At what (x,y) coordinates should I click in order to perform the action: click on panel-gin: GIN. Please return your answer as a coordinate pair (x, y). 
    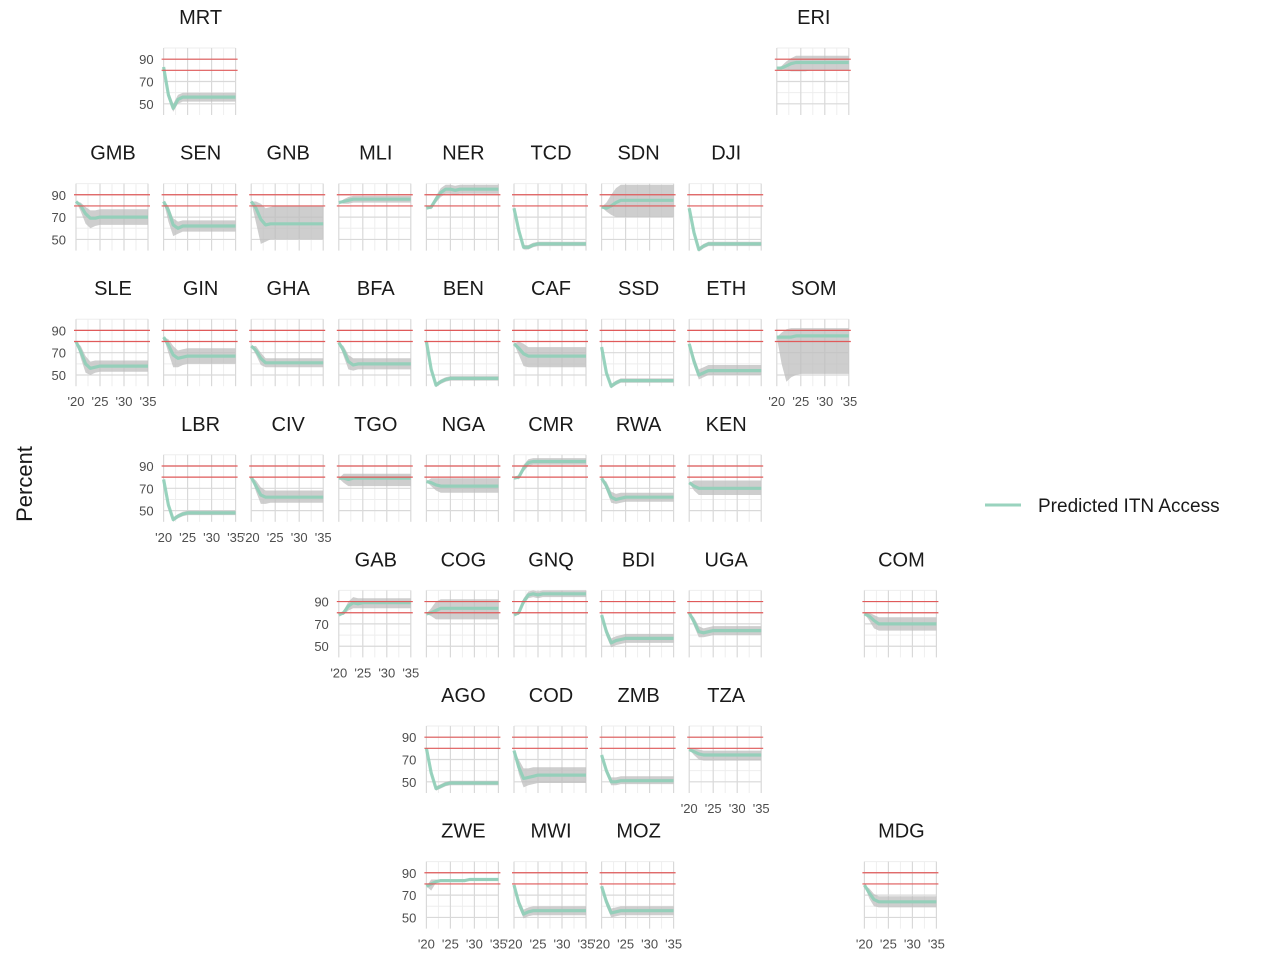
    Looking at the image, I should click on (199, 332).